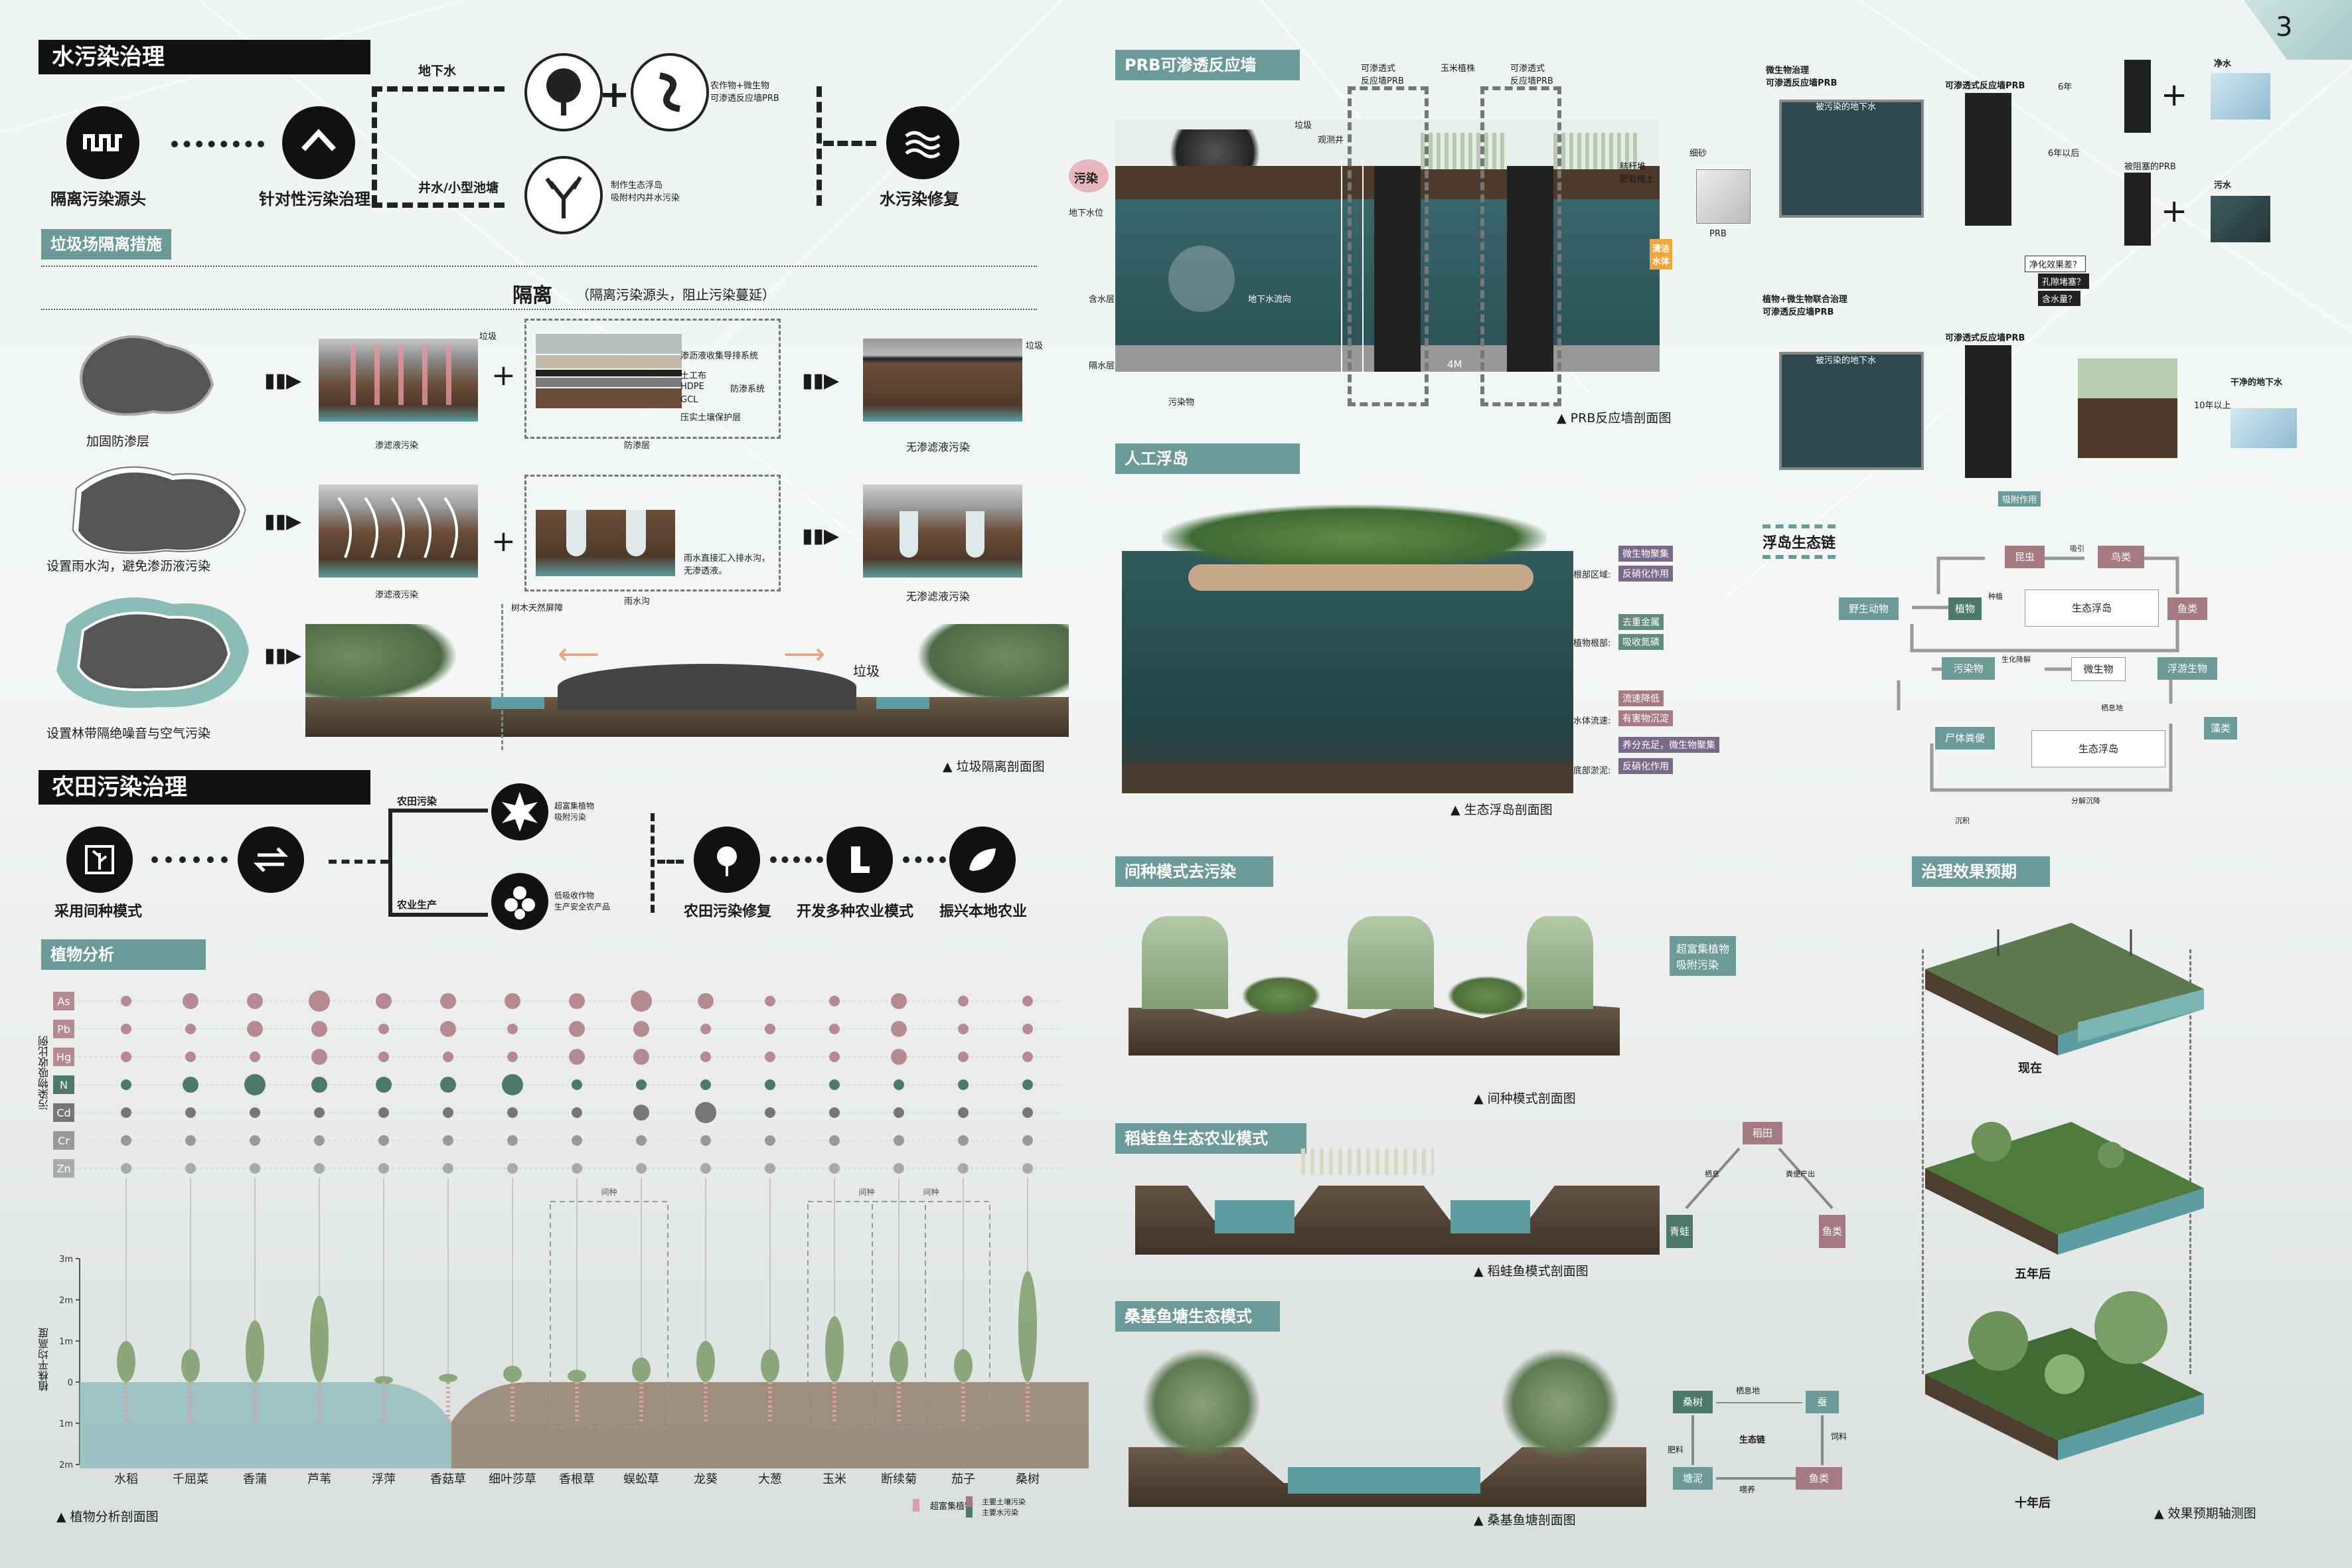 The height and width of the screenshot is (1568, 2352). What do you see at coordinates (2150, 167) in the screenshot?
I see `blocked: 被阻塞的PRB` at bounding box center [2150, 167].